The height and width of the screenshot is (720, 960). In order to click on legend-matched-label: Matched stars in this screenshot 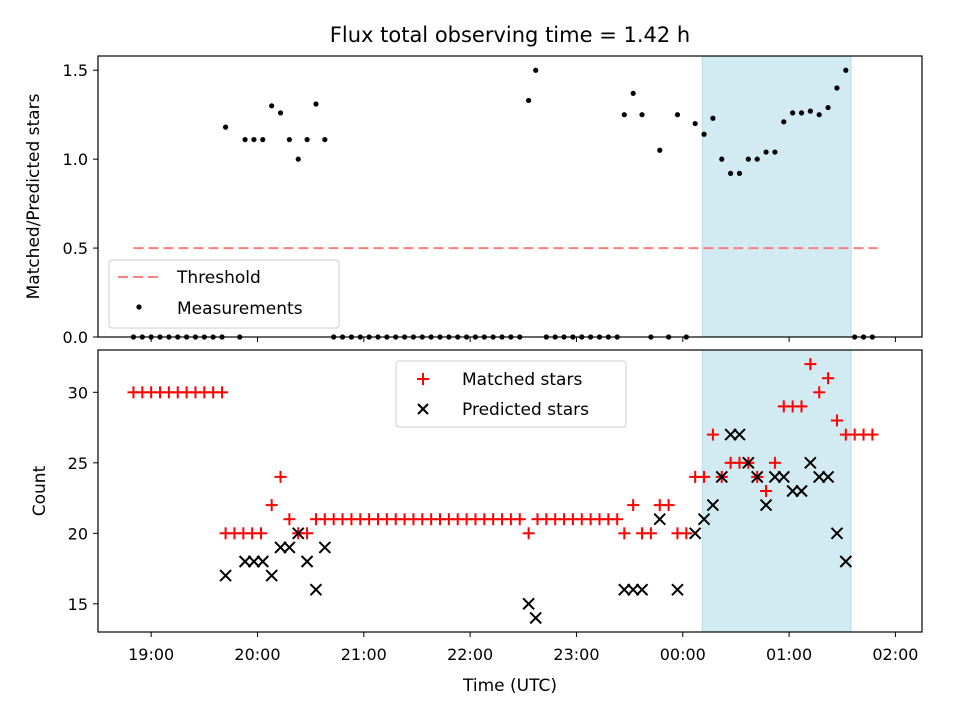, I will do `click(522, 380)`.